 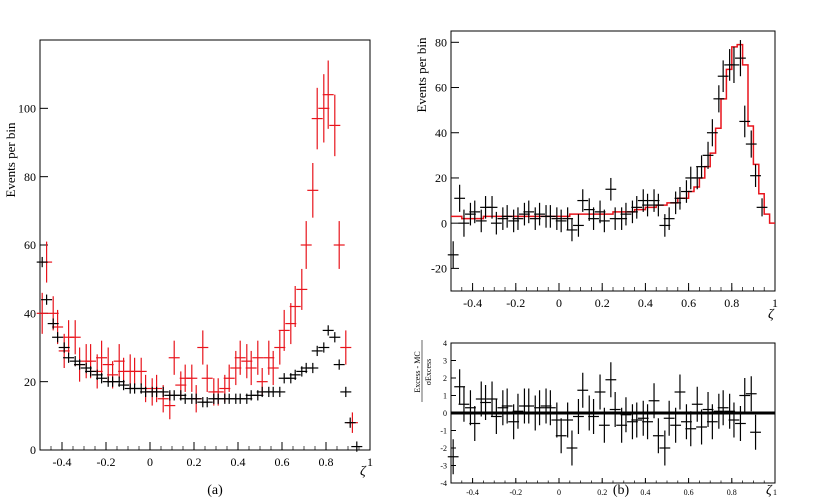 What do you see at coordinates (443, 430) in the screenshot?
I see `y-tick-label: -1` at bounding box center [443, 430].